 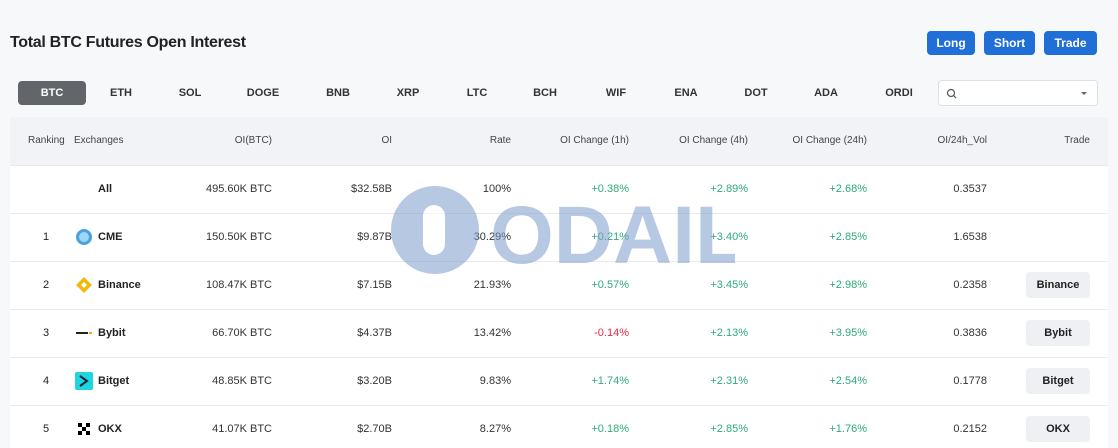 I want to click on trade-button: Bybit, so click(x=1058, y=333).